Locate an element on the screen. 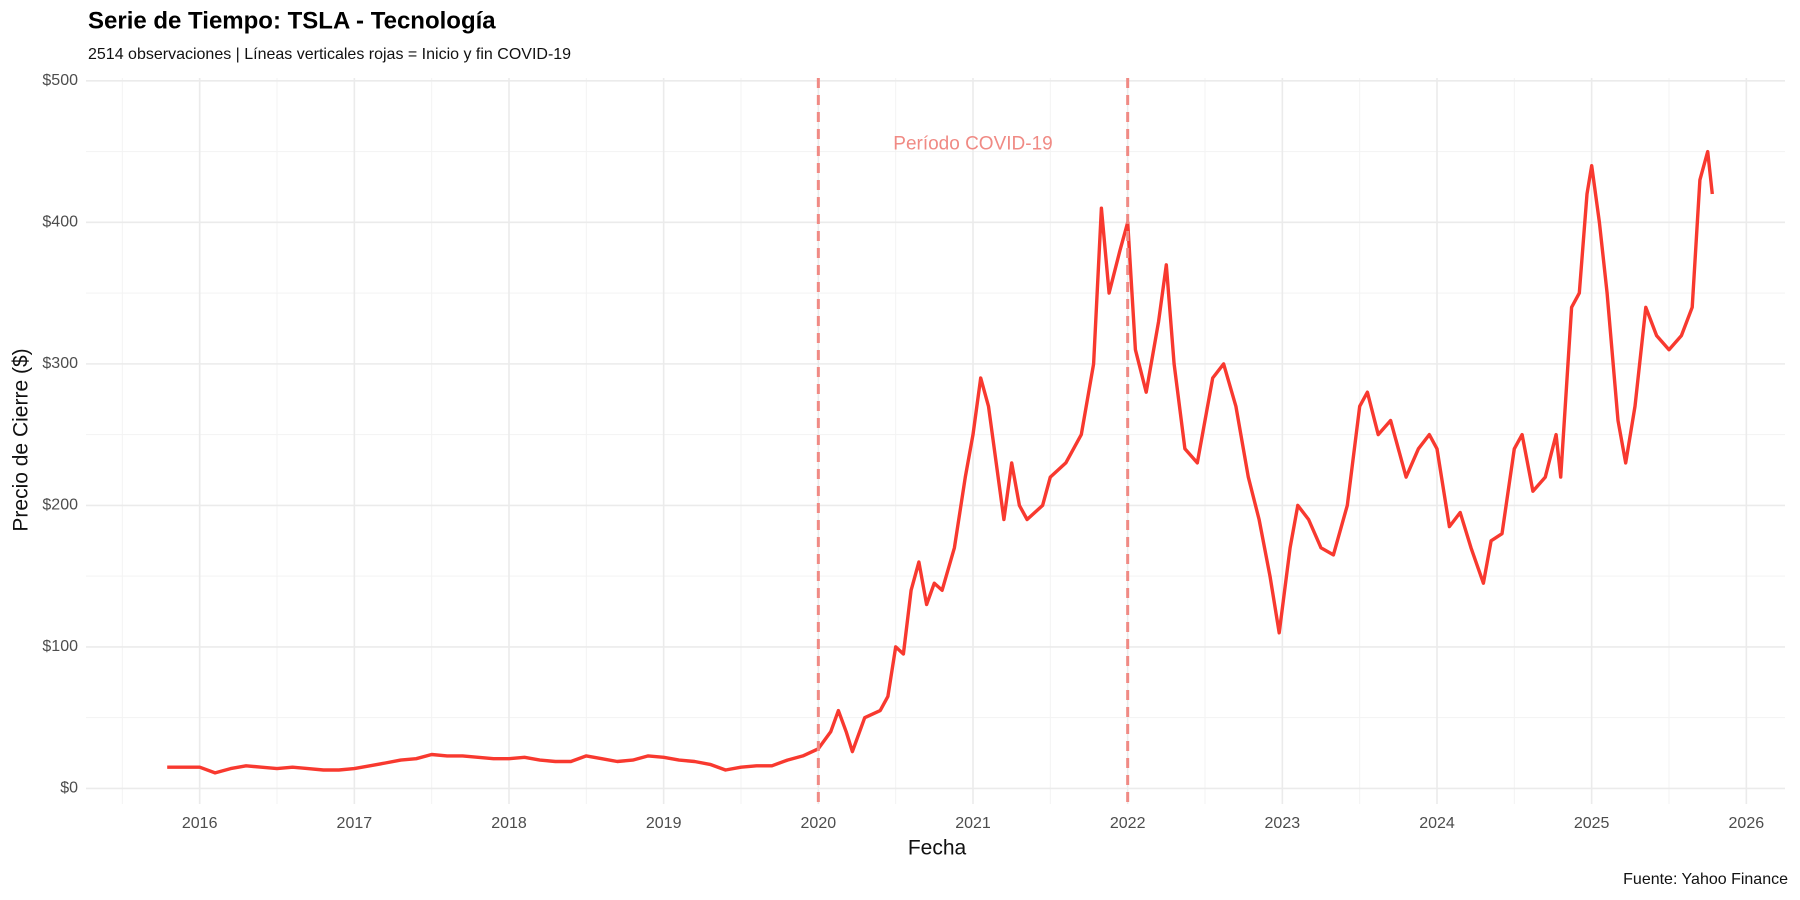  y-tick-label: $300 is located at coordinates (60, 363).